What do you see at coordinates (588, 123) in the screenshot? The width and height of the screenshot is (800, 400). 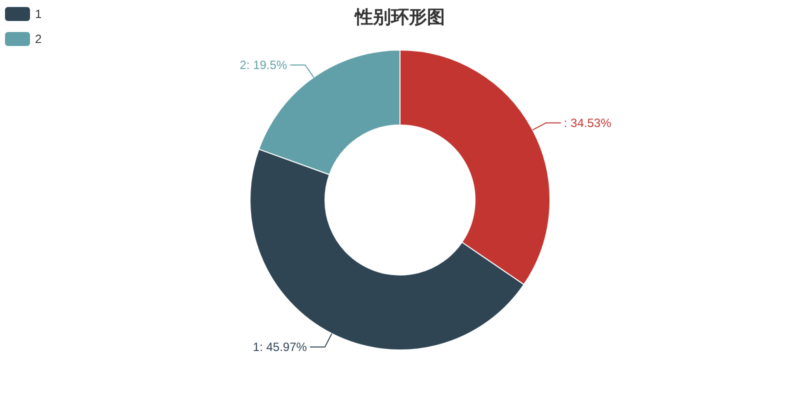 I see `data-label: : 34.53%` at bounding box center [588, 123].